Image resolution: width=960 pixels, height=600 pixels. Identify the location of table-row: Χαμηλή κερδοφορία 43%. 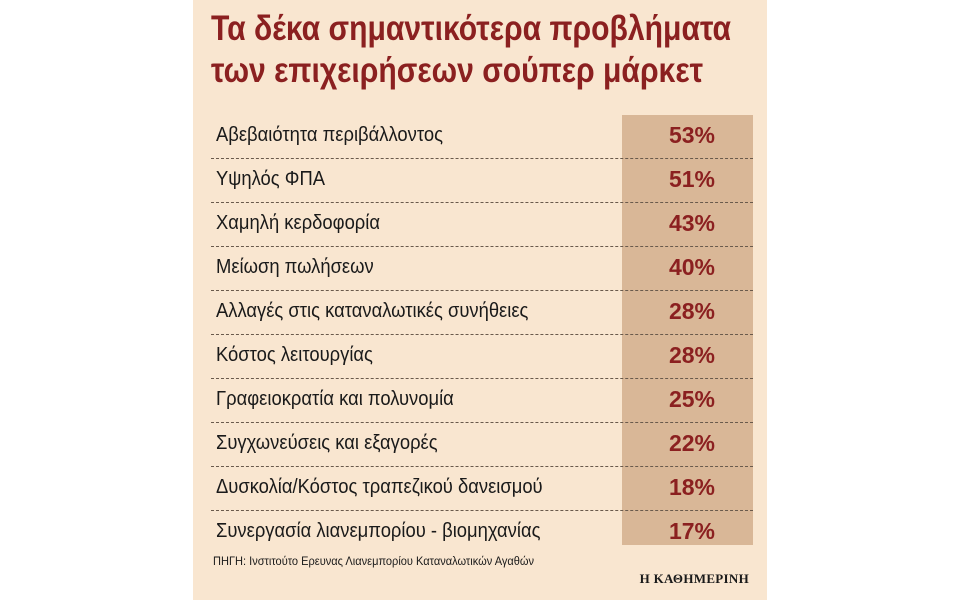
(482, 225).